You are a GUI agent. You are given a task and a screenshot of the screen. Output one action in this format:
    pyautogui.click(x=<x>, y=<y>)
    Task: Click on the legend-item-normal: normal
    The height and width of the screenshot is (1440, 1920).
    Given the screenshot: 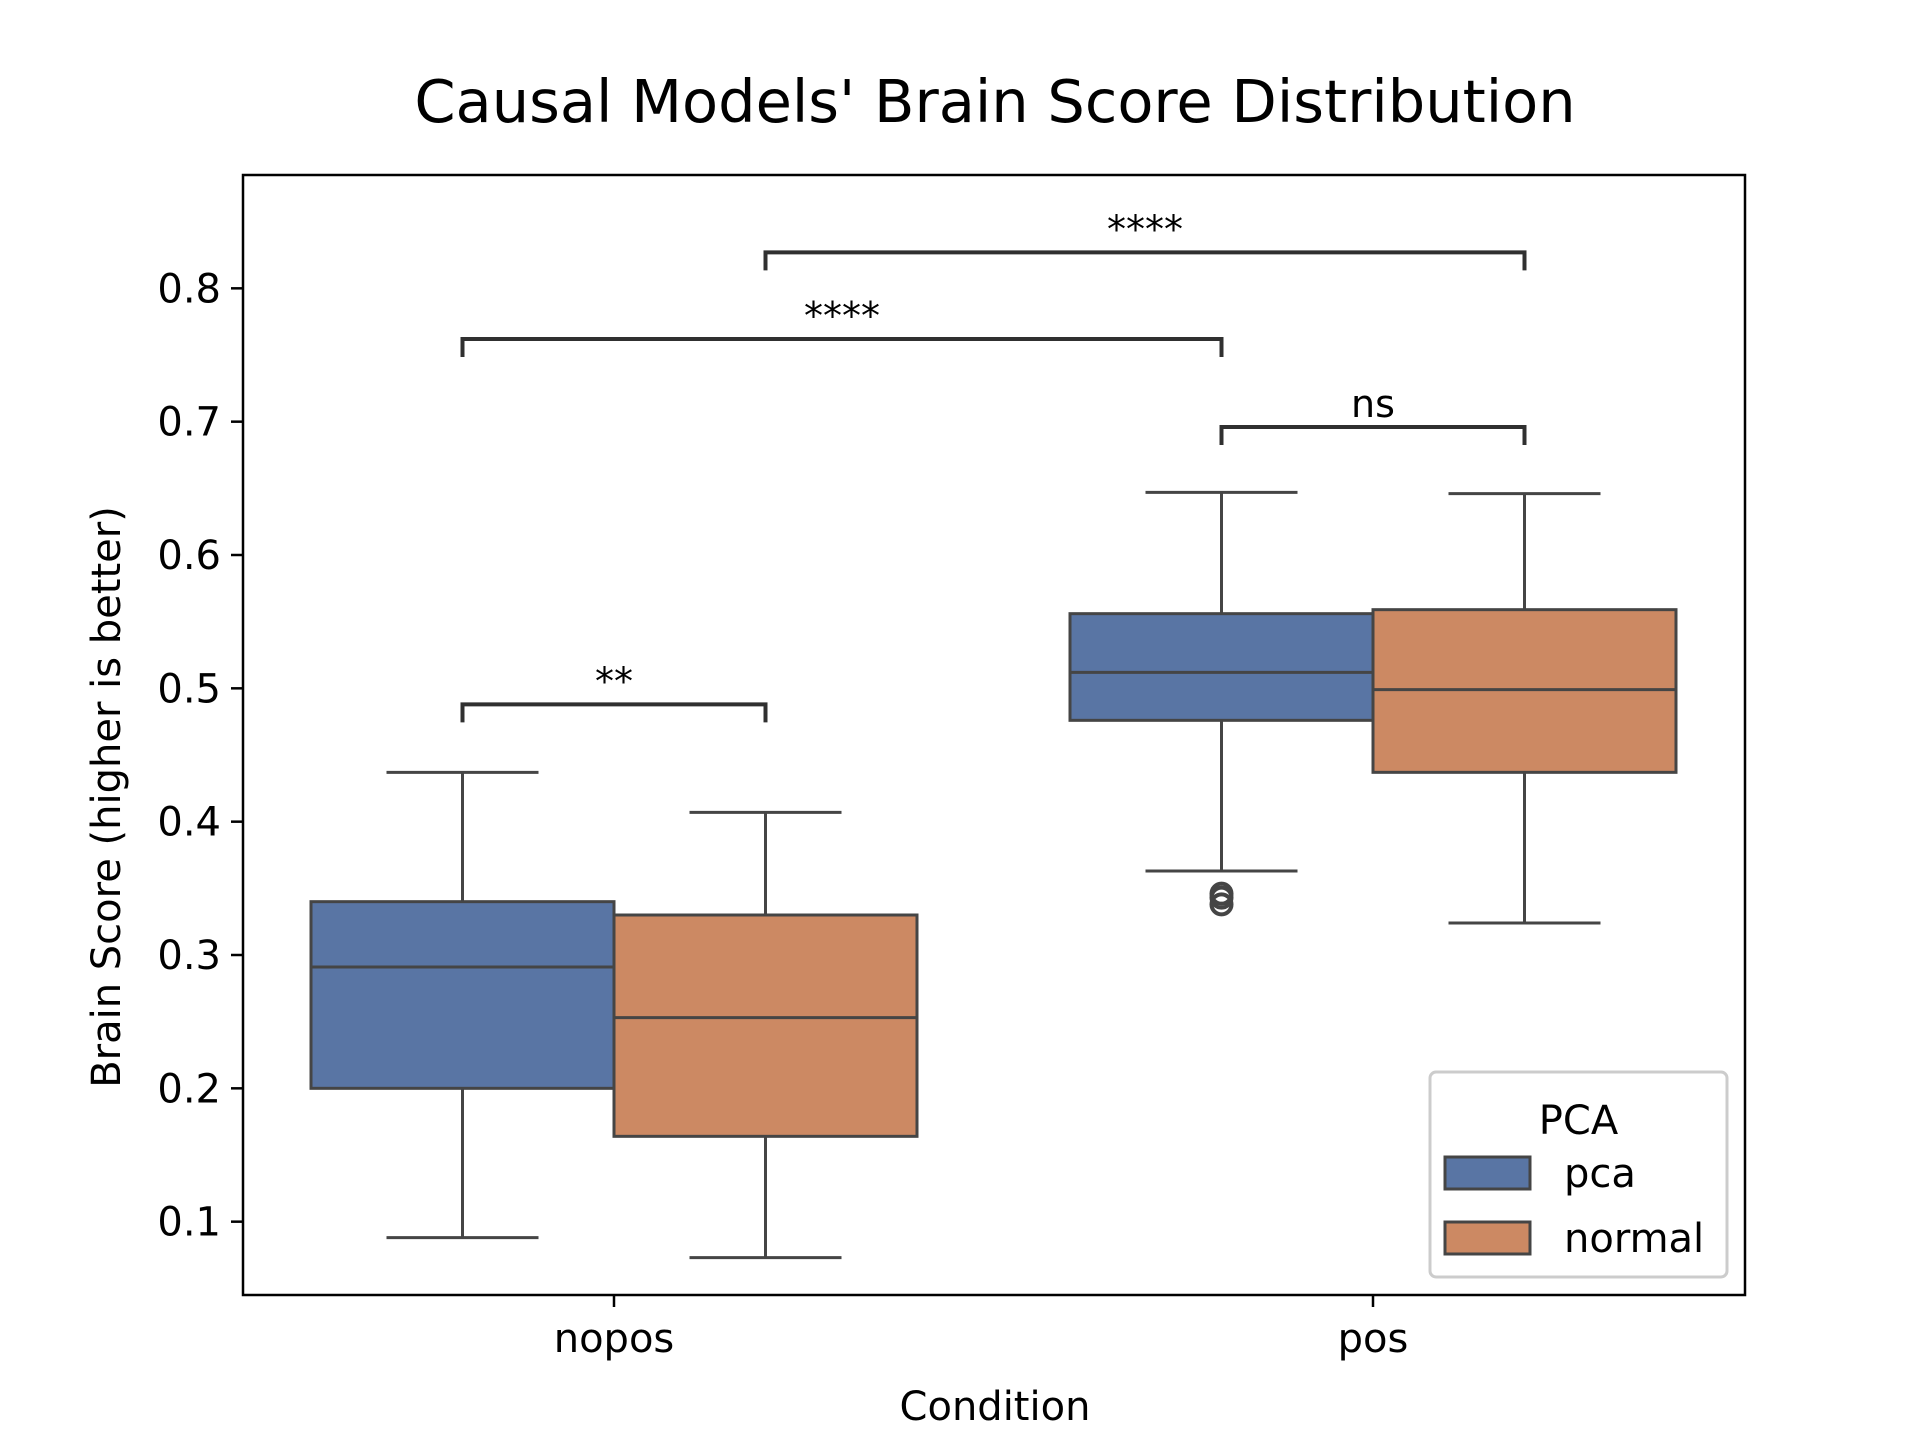 What is the action you would take?
    pyautogui.click(x=1573, y=1239)
    